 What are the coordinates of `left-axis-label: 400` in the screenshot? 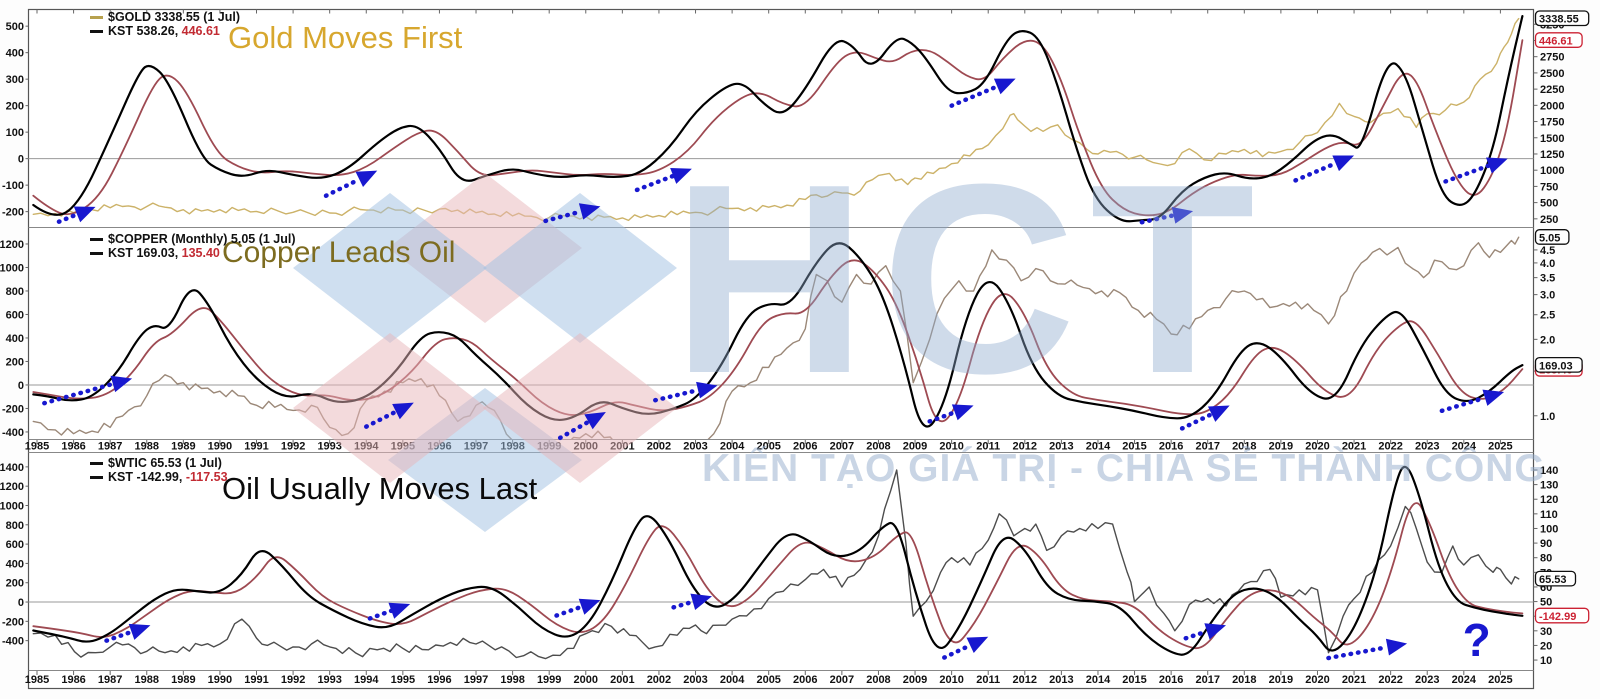 It's located at (15, 54).